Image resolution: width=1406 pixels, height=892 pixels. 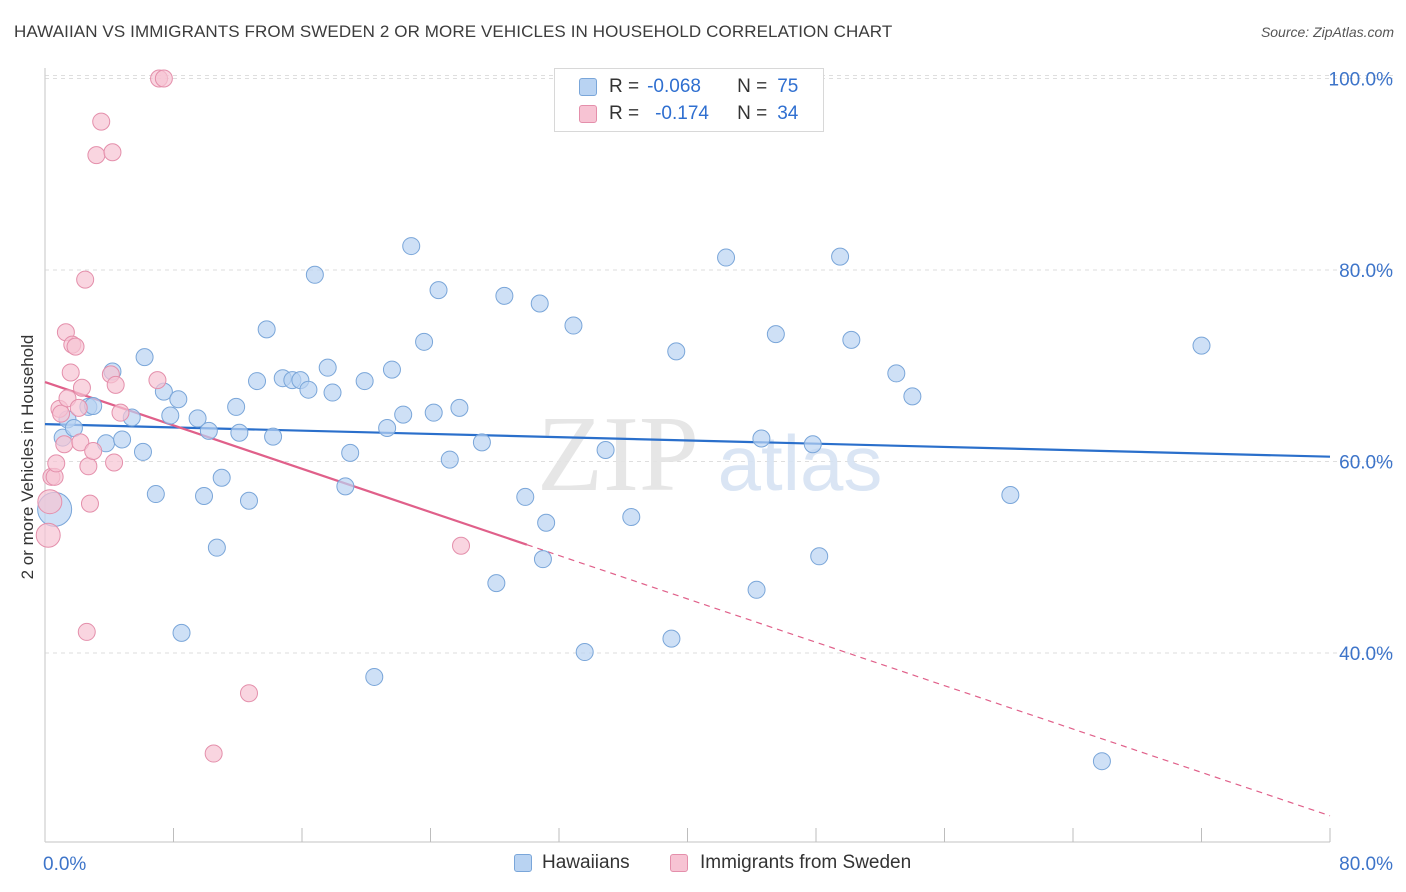 What do you see at coordinates (788, 113) in the screenshot?
I see `legend-n-value: 34` at bounding box center [788, 113].